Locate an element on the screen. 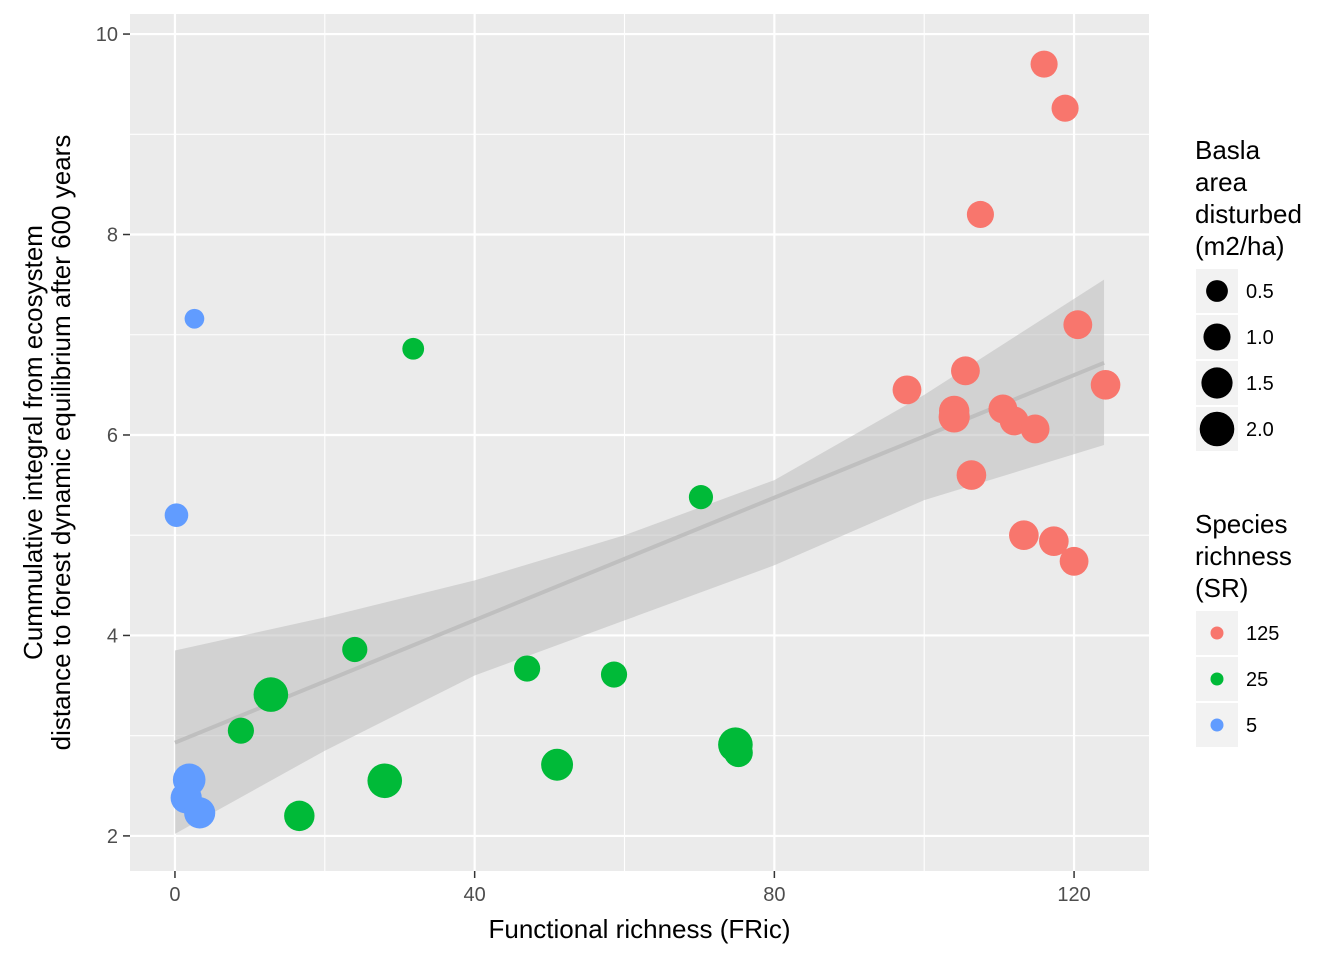 The image size is (1344, 960). size-legend-title-line-3: disturbed is located at coordinates (1248, 214).